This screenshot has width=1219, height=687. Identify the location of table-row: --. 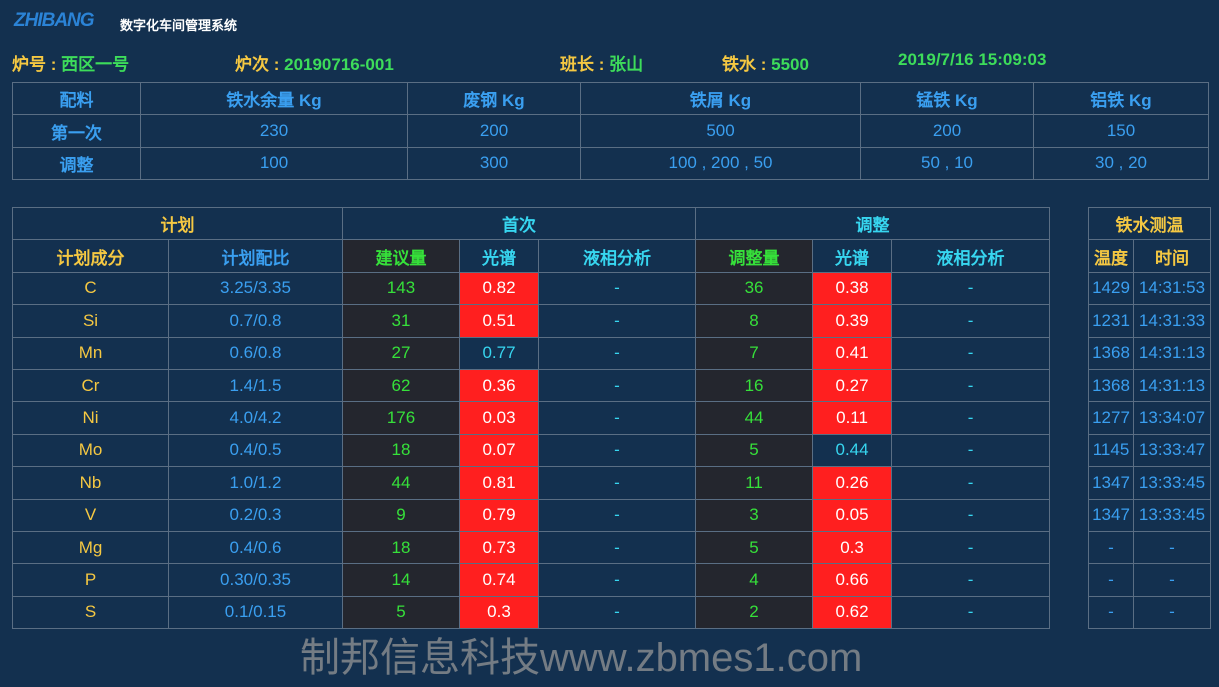
(1149, 612).